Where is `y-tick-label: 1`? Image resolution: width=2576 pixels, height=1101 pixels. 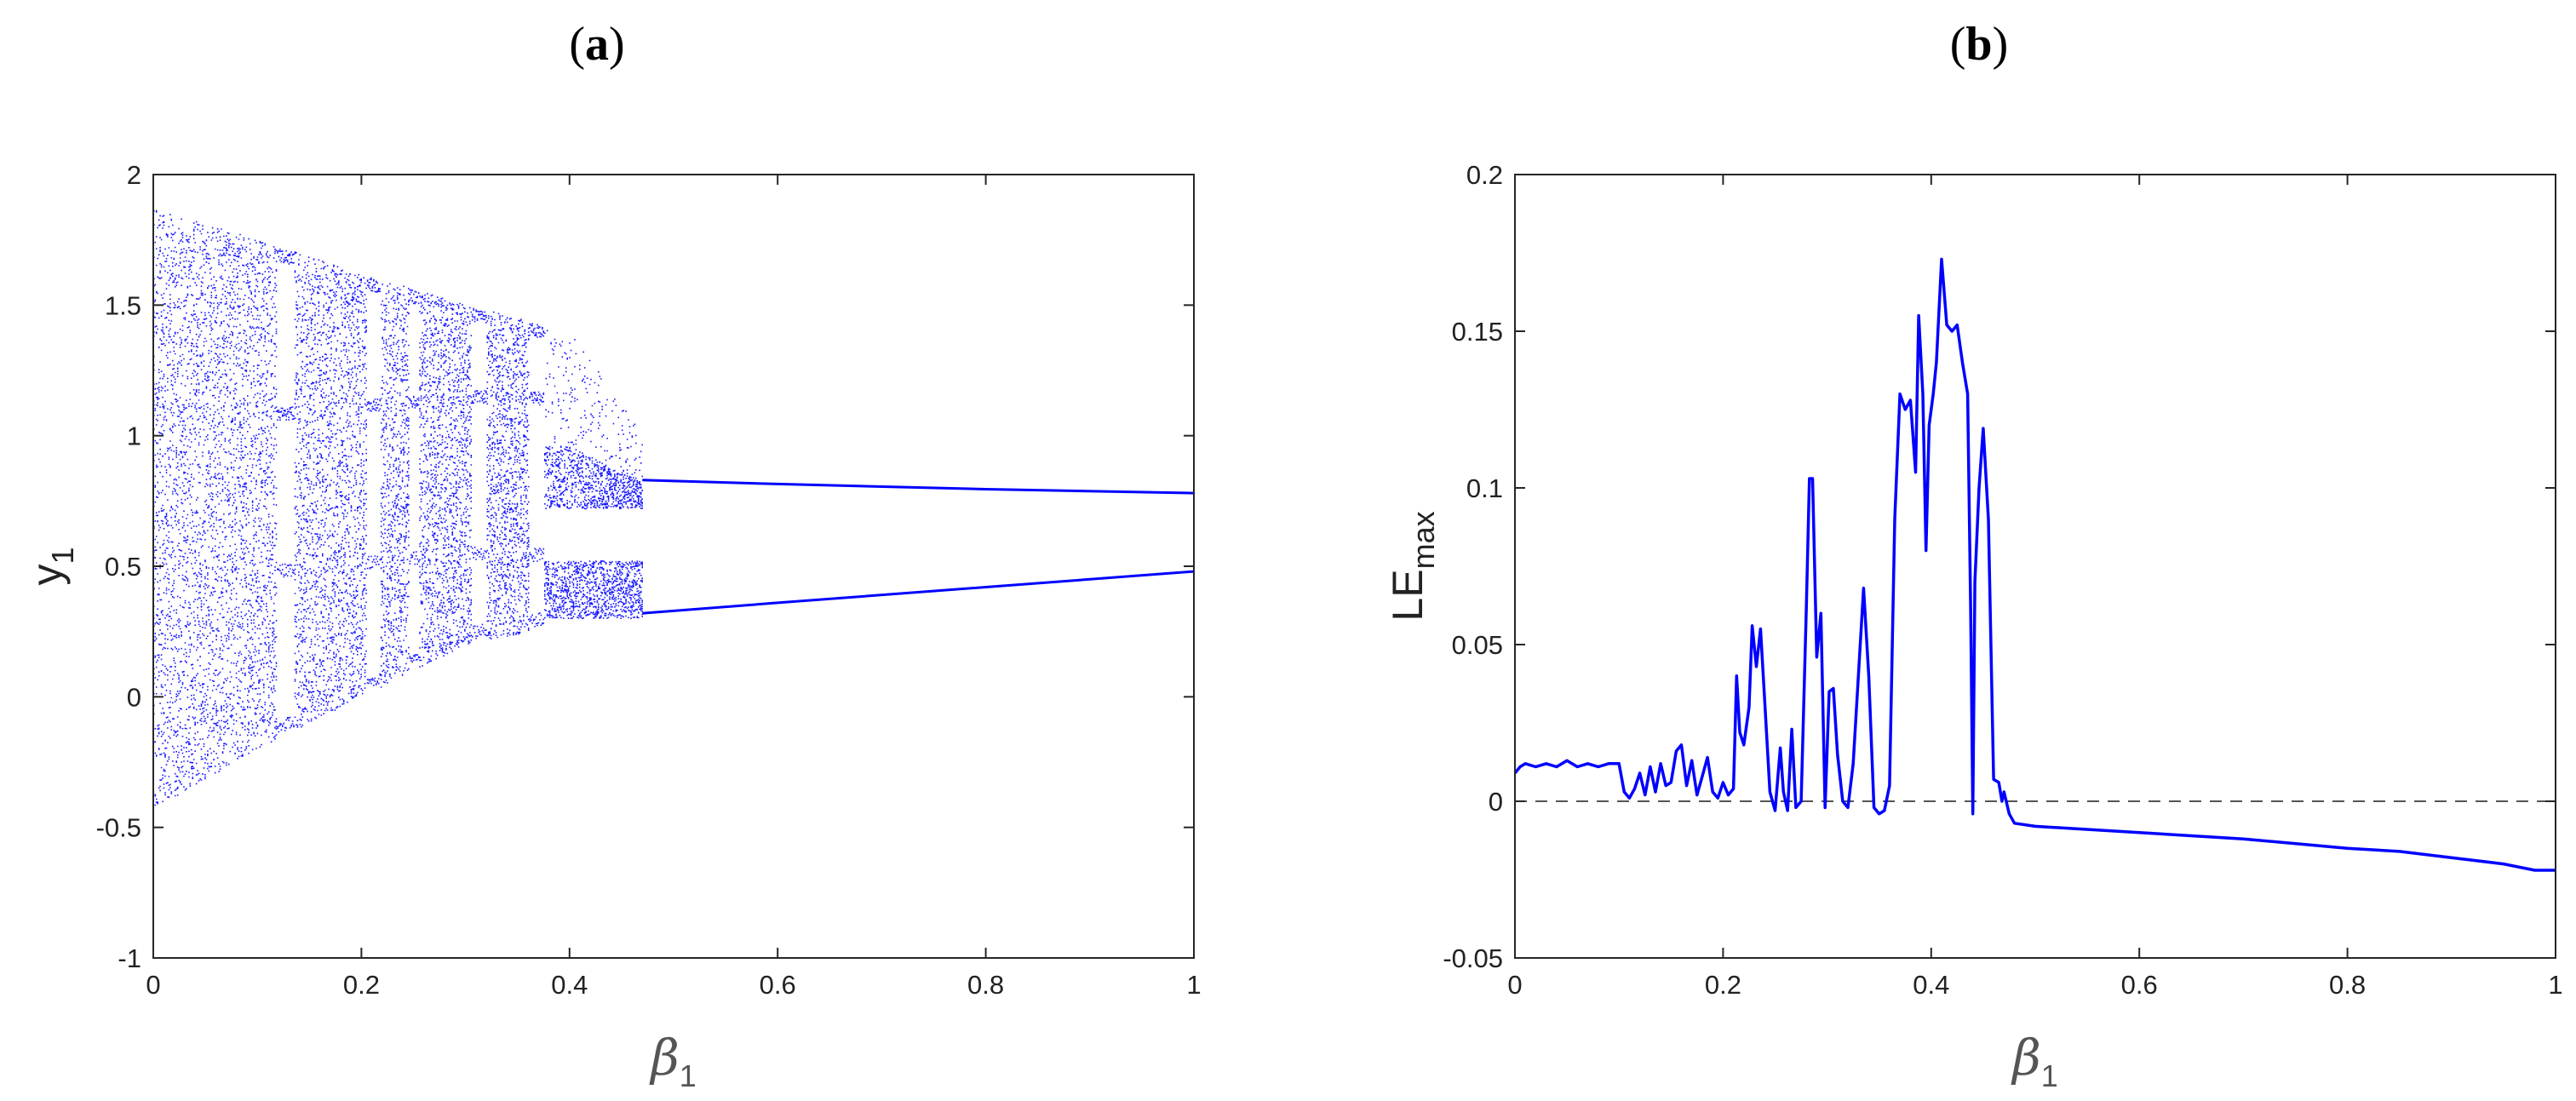 y-tick-label: 1 is located at coordinates (134, 436).